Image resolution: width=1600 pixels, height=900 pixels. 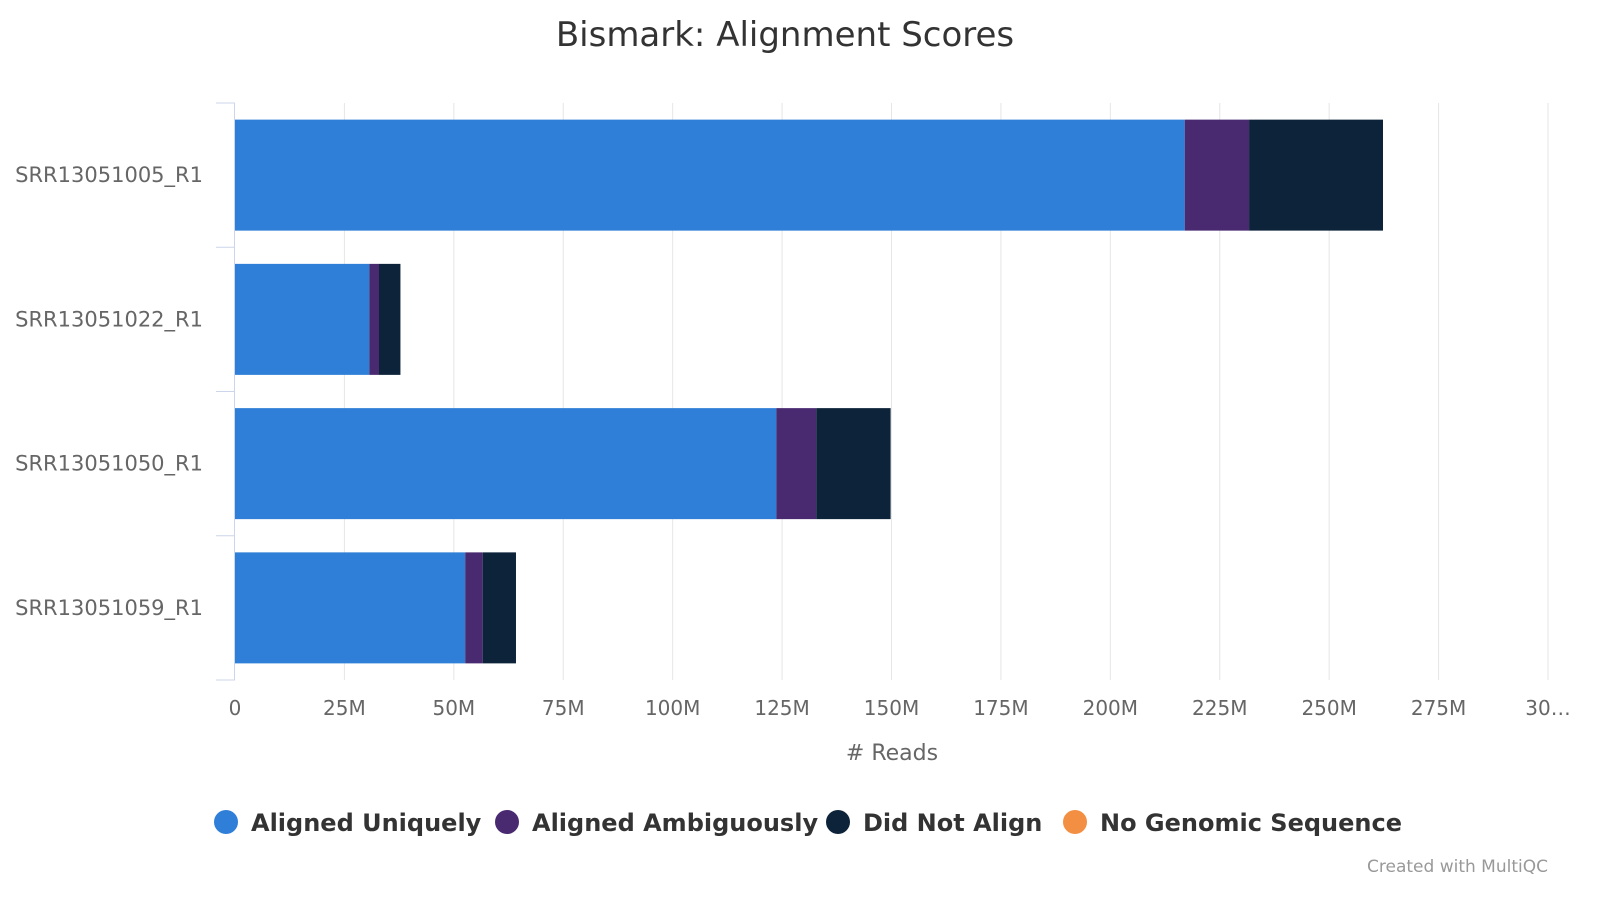 What do you see at coordinates (892, 753) in the screenshot?
I see `x-axis-title: # Reads` at bounding box center [892, 753].